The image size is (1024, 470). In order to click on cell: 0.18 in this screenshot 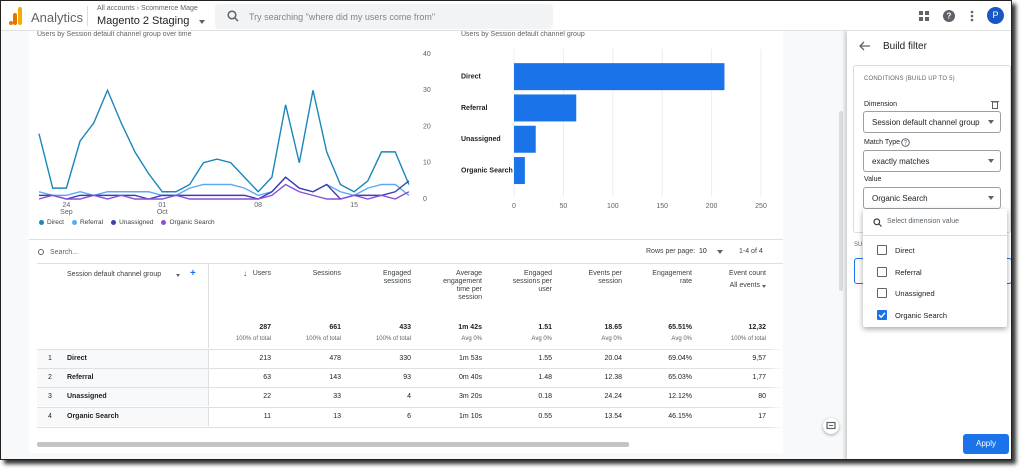, I will do `click(545, 396)`.